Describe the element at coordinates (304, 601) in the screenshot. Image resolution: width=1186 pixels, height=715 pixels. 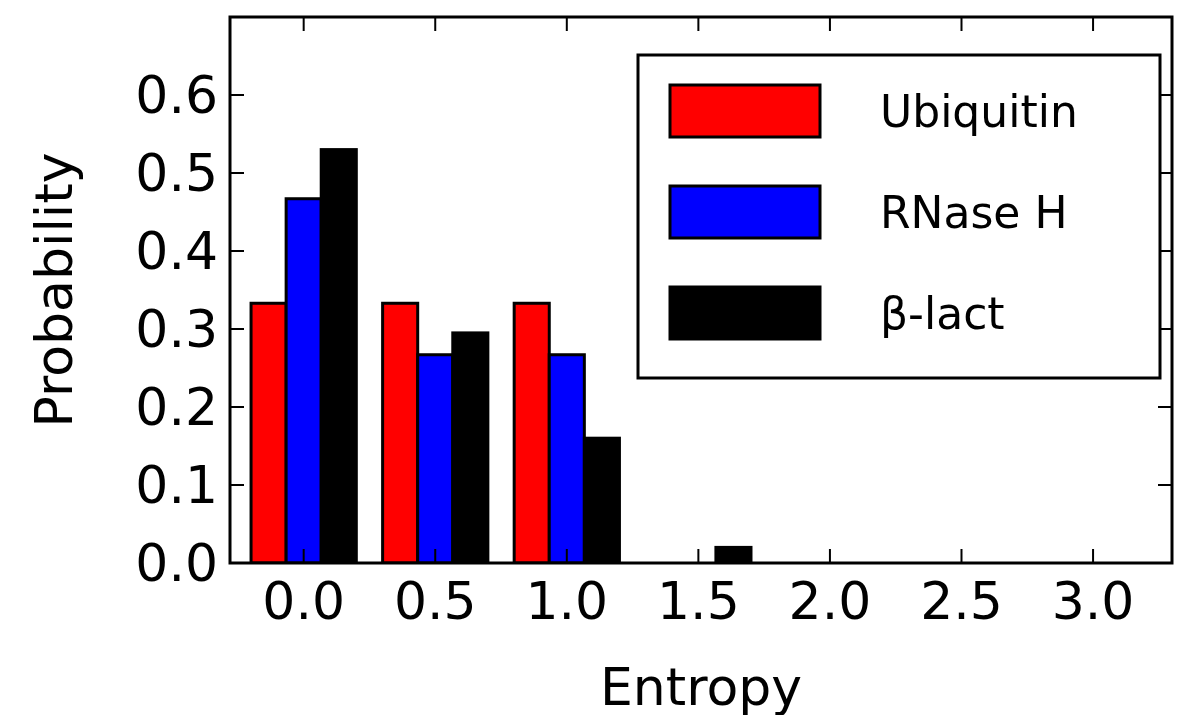
I see `x-tick-label: 0.0` at that location.